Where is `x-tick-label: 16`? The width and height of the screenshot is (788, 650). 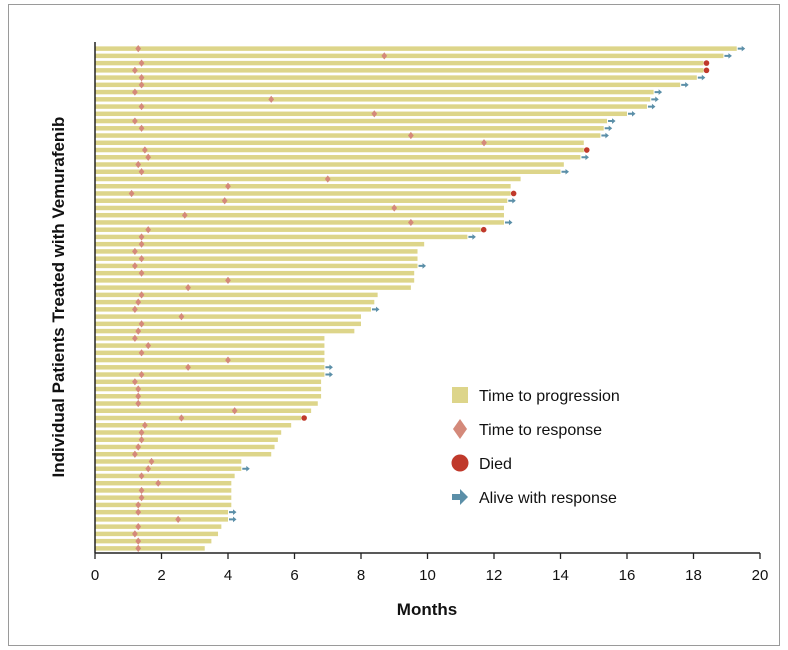
x-tick-label: 16 is located at coordinates (627, 575).